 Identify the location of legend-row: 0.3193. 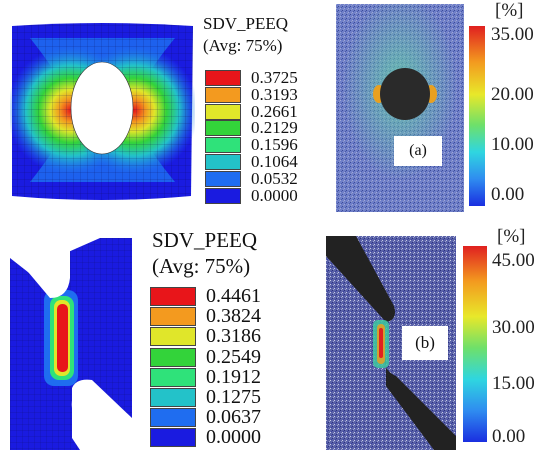
(251, 95).